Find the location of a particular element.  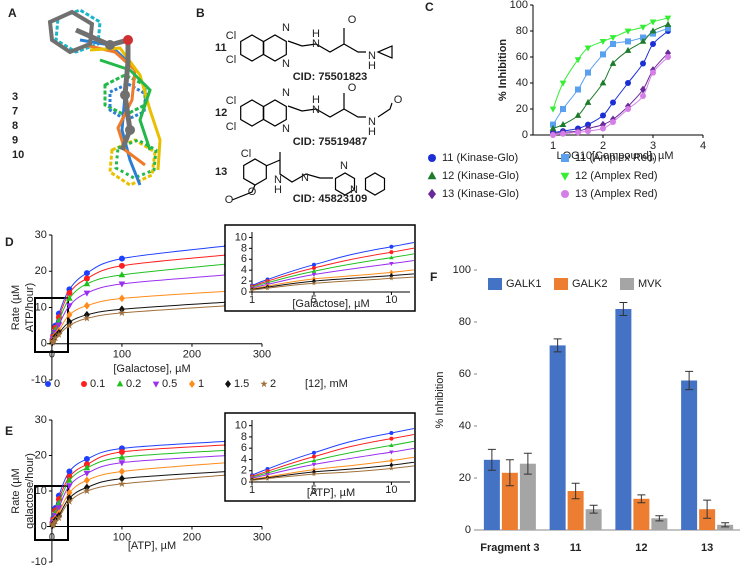

y-tick-label: 80 is located at coordinates (522, 31).